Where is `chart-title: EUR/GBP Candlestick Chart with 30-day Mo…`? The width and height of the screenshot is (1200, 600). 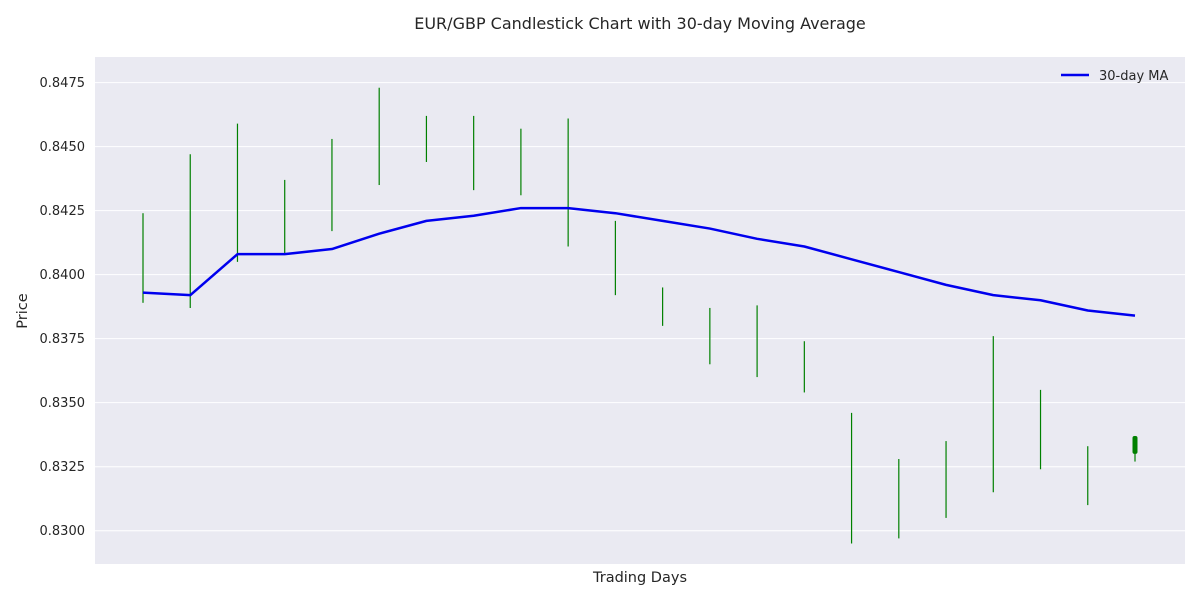
chart-title: EUR/GBP Candlestick Chart with 30-day Mo… is located at coordinates (640, 23).